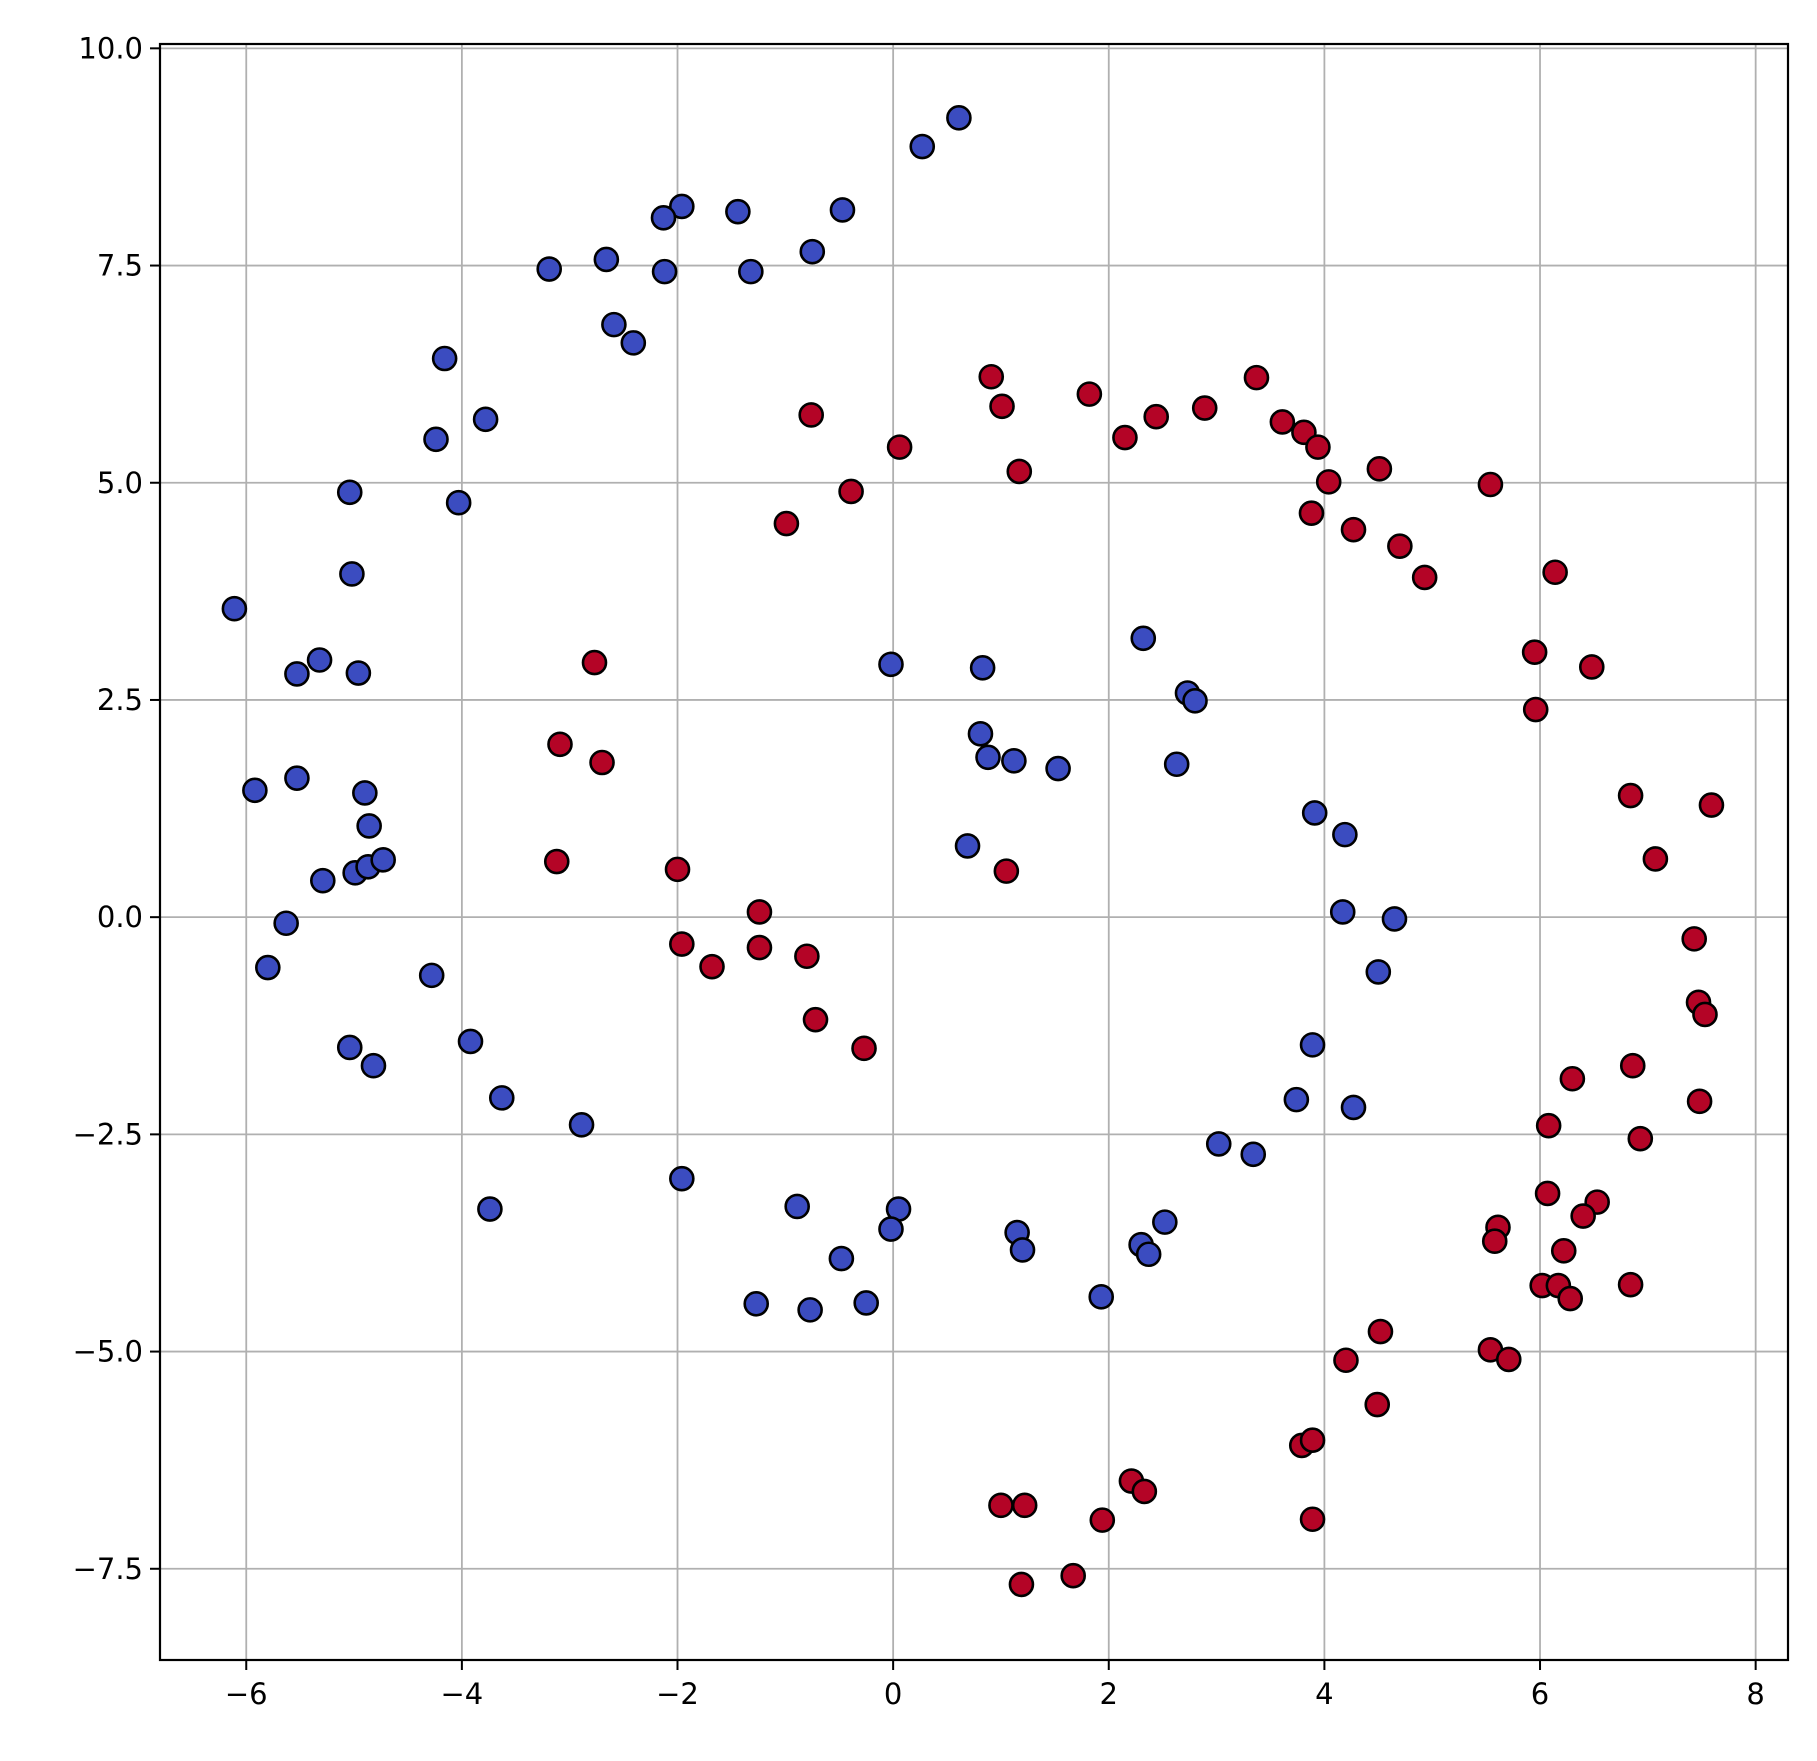  Describe the element at coordinates (116, 808) in the screenshot. I see `y-axis-ticks: 10.0 7.5 5.0 2.5 0.0 −2.5 −5.0 −7.5` at that location.